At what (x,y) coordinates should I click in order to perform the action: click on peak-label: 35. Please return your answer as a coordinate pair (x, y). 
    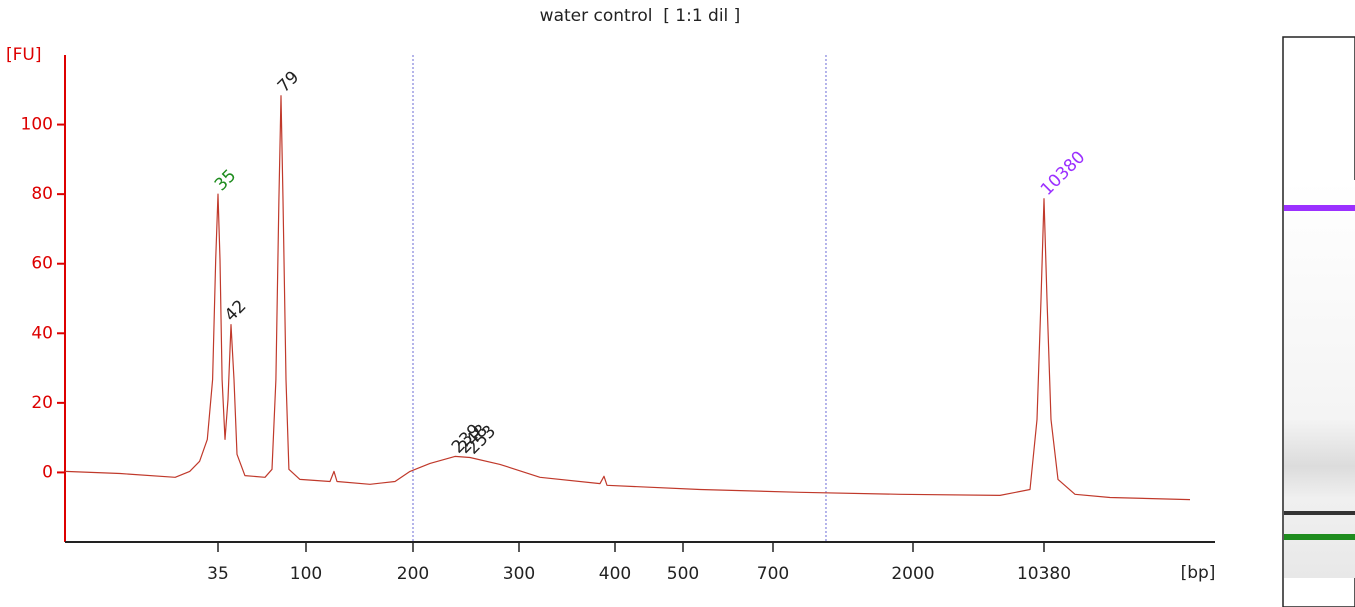
    Looking at the image, I should click on (225, 180).